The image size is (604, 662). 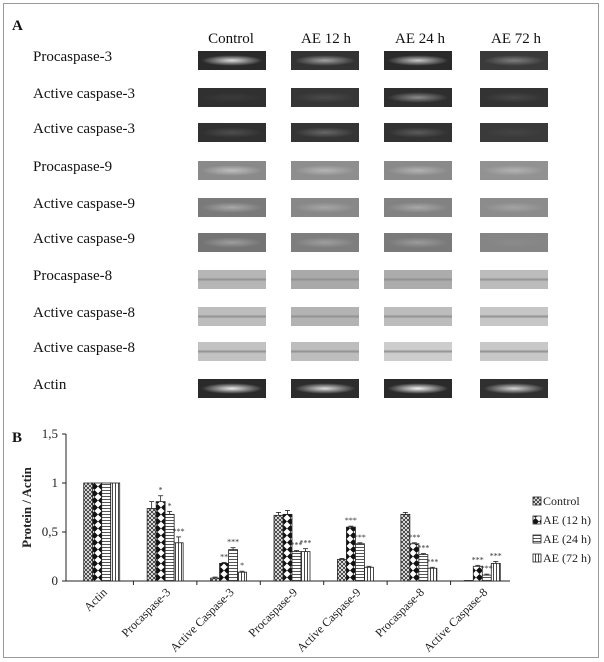 I want to click on blot-column-label: AE 12 h, so click(x=326, y=39).